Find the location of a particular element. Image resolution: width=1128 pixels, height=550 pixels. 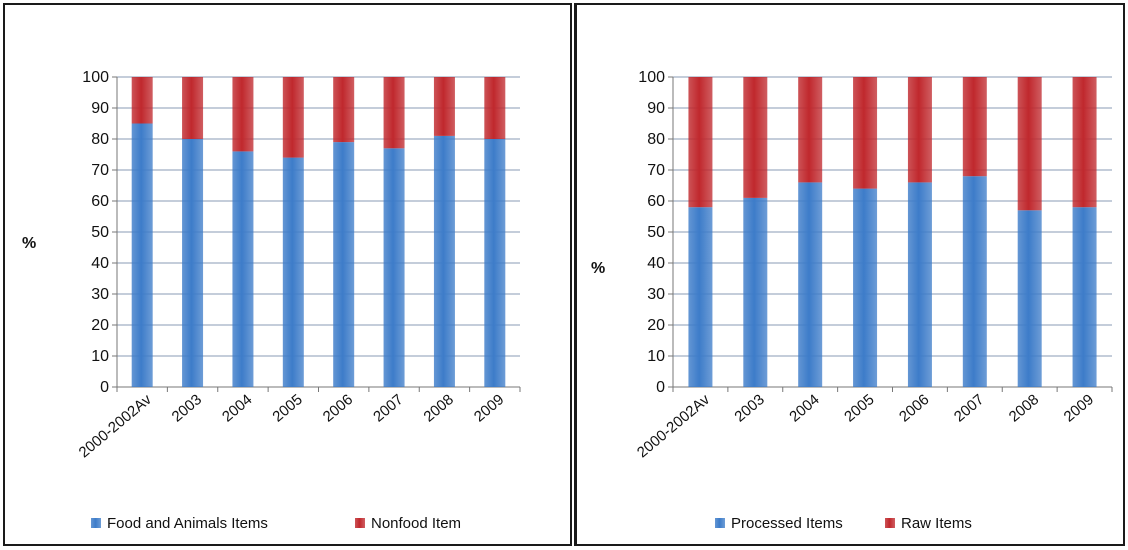

bar-processed-items-2005 is located at coordinates (865, 287).